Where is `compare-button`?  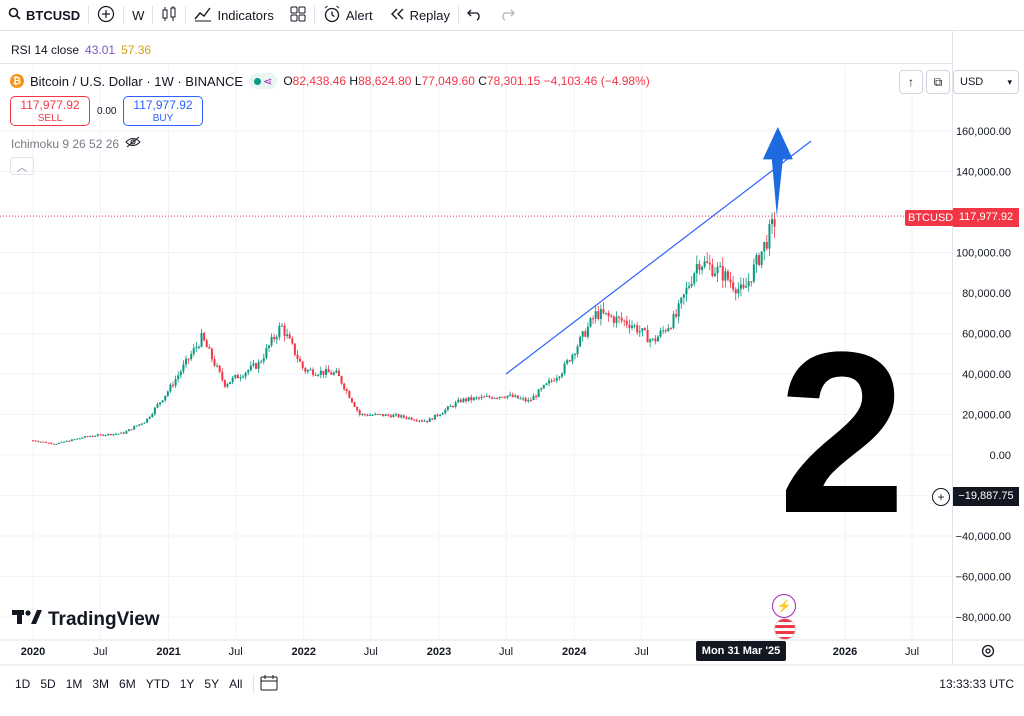 compare-button is located at coordinates (106, 15).